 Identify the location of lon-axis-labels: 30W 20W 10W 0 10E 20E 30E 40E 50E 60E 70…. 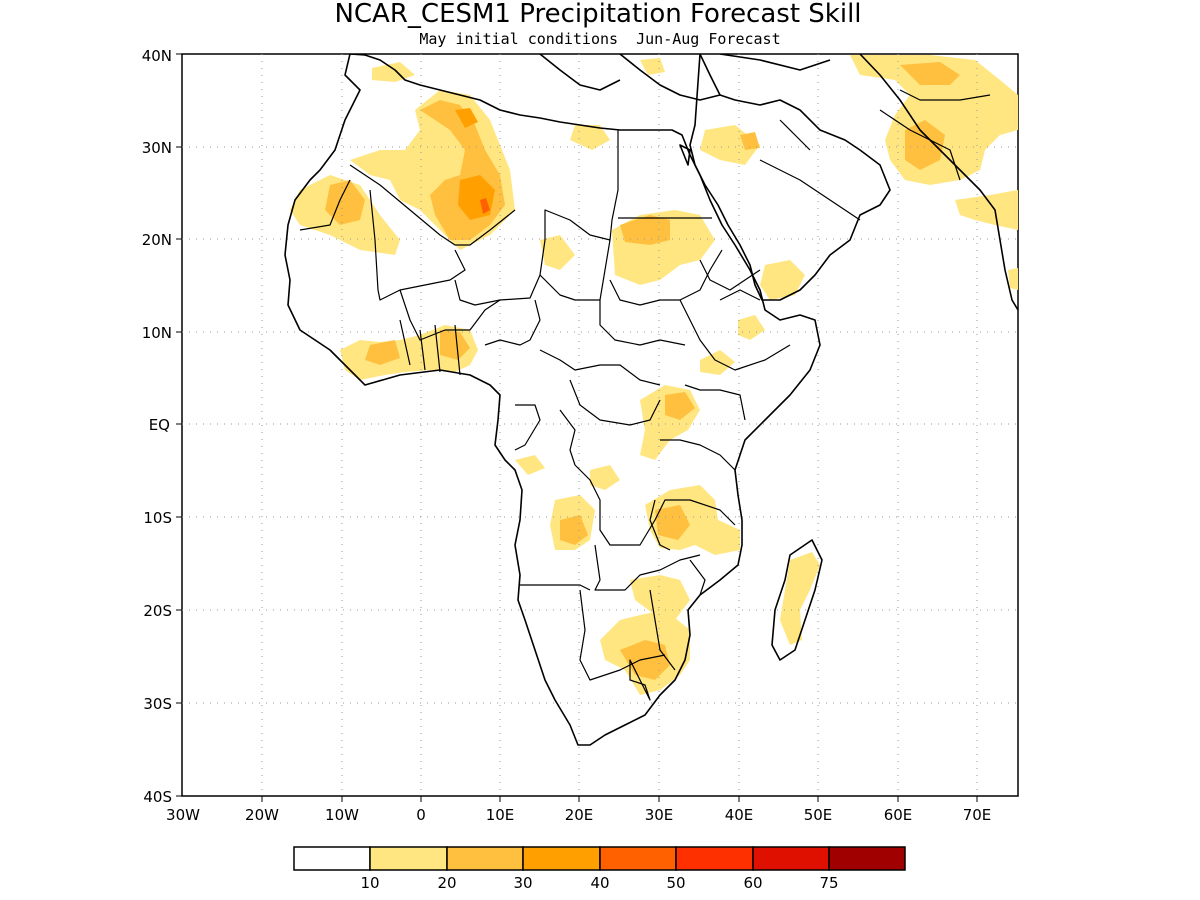
(578, 815).